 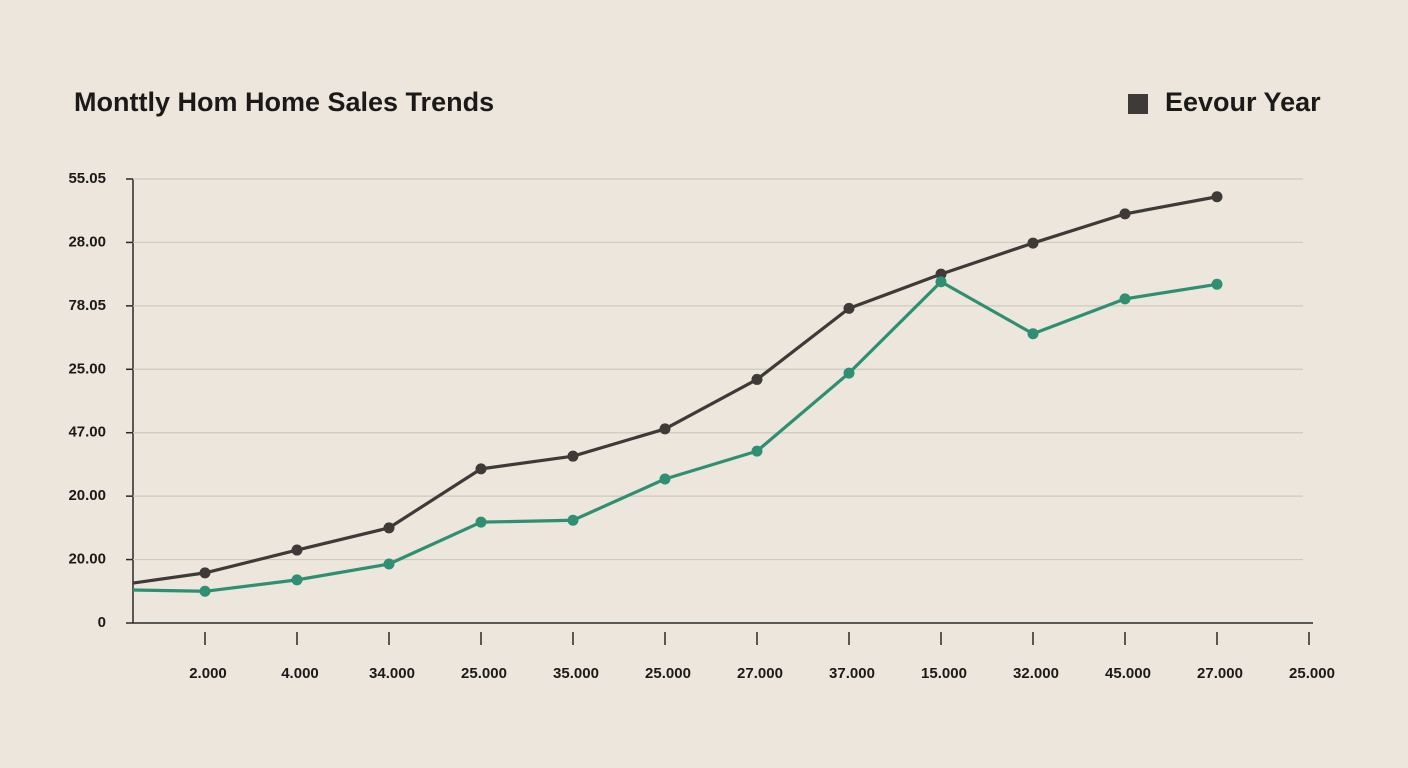 What do you see at coordinates (102, 622) in the screenshot?
I see `y-tick-label: 0` at bounding box center [102, 622].